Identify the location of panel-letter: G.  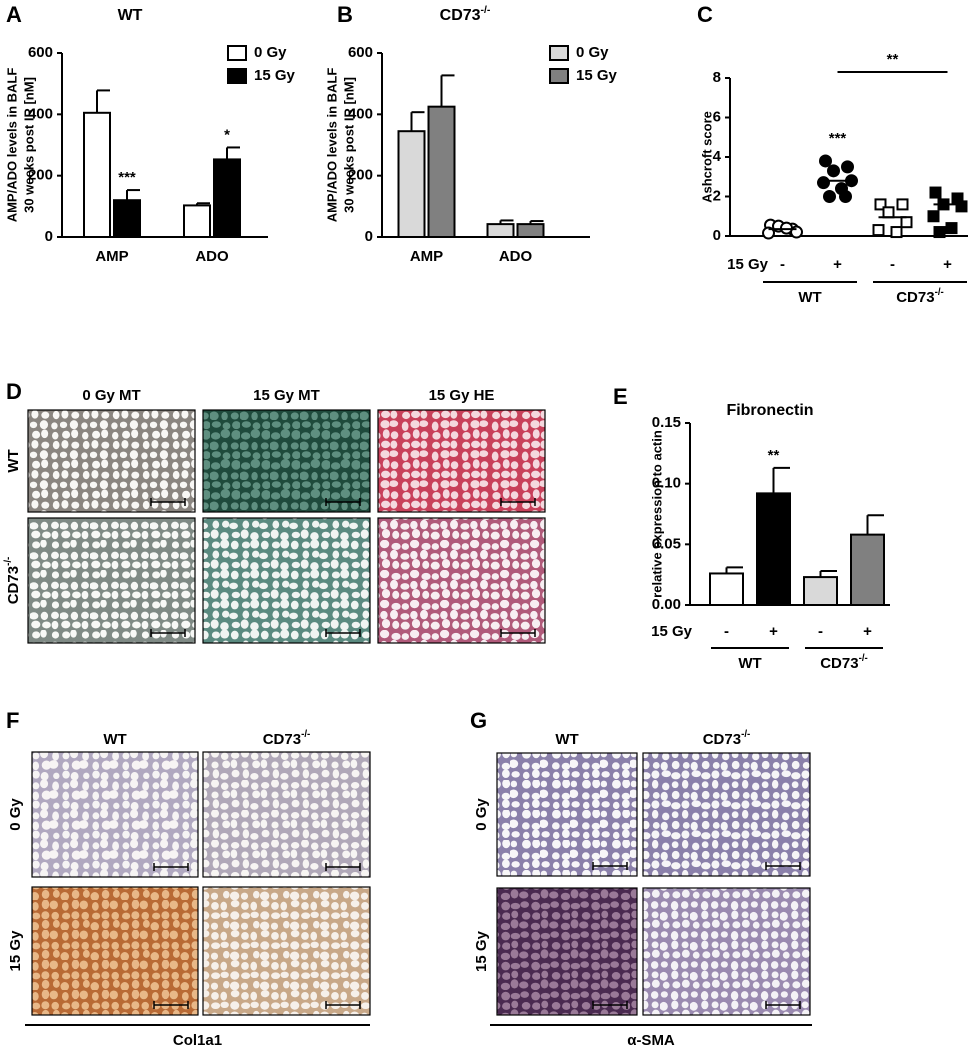
(478, 720).